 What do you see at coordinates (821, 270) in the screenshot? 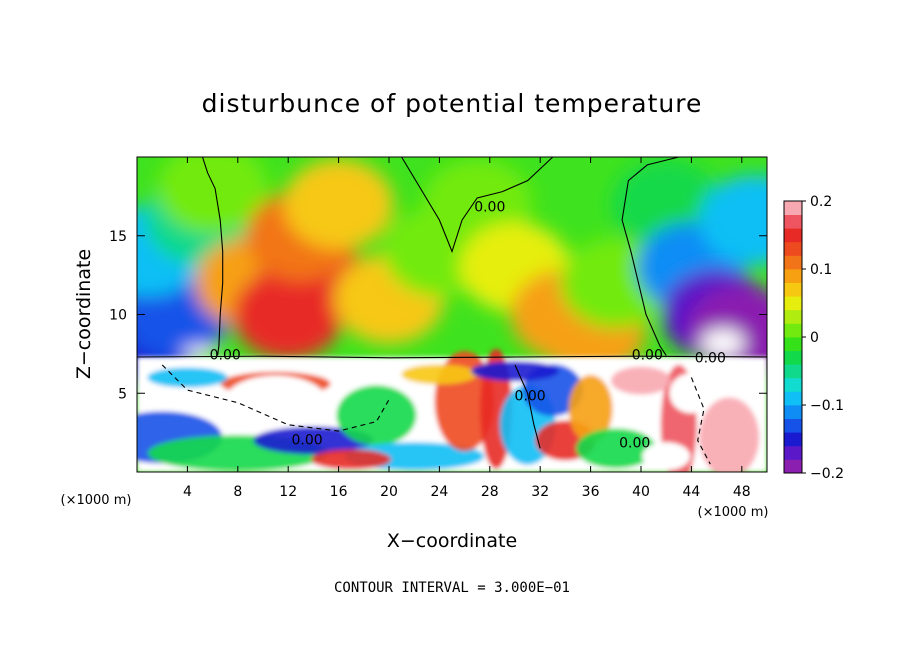
I see `colorbar-tick-label: 0.1` at bounding box center [821, 270].